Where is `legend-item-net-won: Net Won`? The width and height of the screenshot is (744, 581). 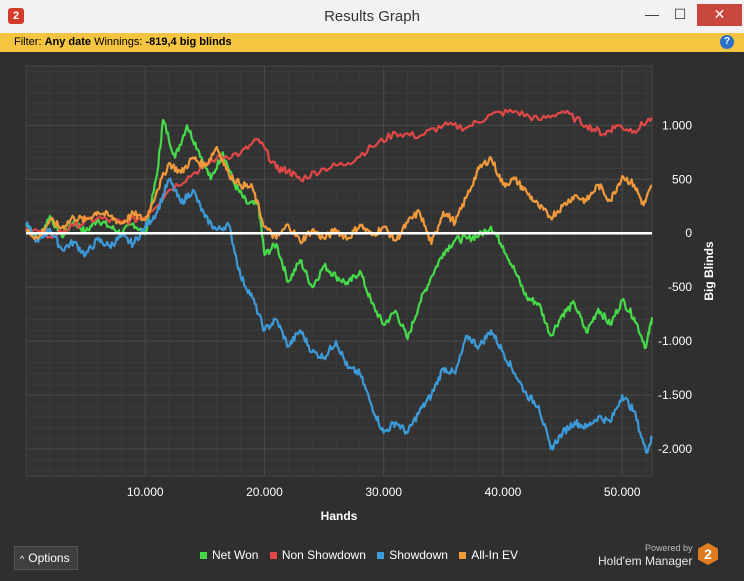 legend-item-net-won: Net Won is located at coordinates (229, 555).